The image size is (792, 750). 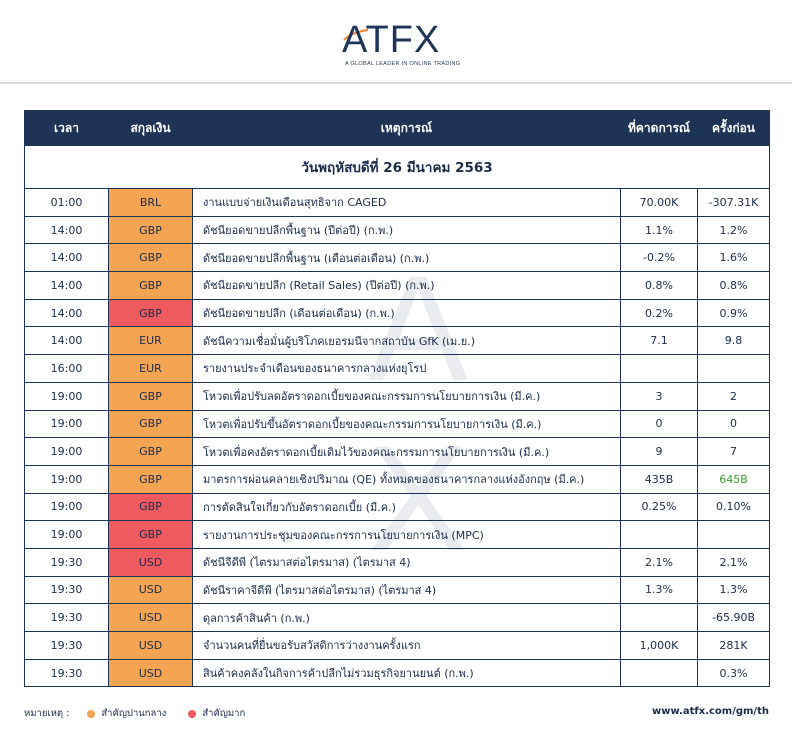 I want to click on cell-event: ดัชนีจีดีพี (ไตรมาสต่อไตรมาส) (ไตรมาส 4), so click(x=406, y=562).